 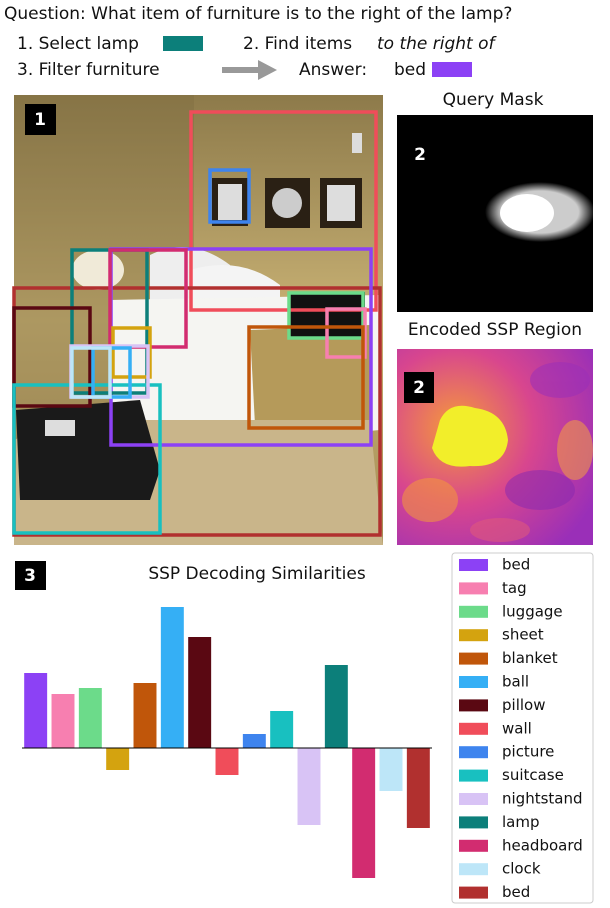 I want to click on badge, so click(x=40, y=119).